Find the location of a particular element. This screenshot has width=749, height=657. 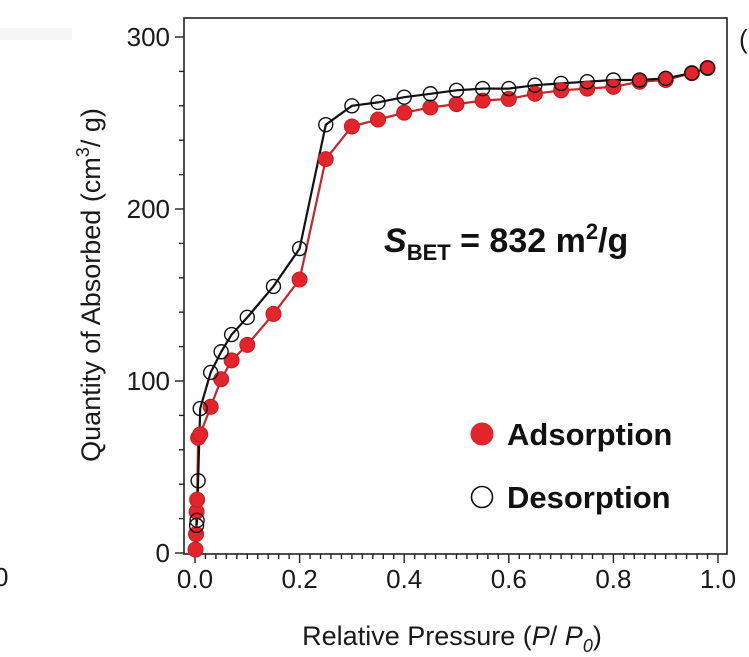

y-axis-title: Quantity of Absorbed (cm3/ g) is located at coordinates (89, 285).